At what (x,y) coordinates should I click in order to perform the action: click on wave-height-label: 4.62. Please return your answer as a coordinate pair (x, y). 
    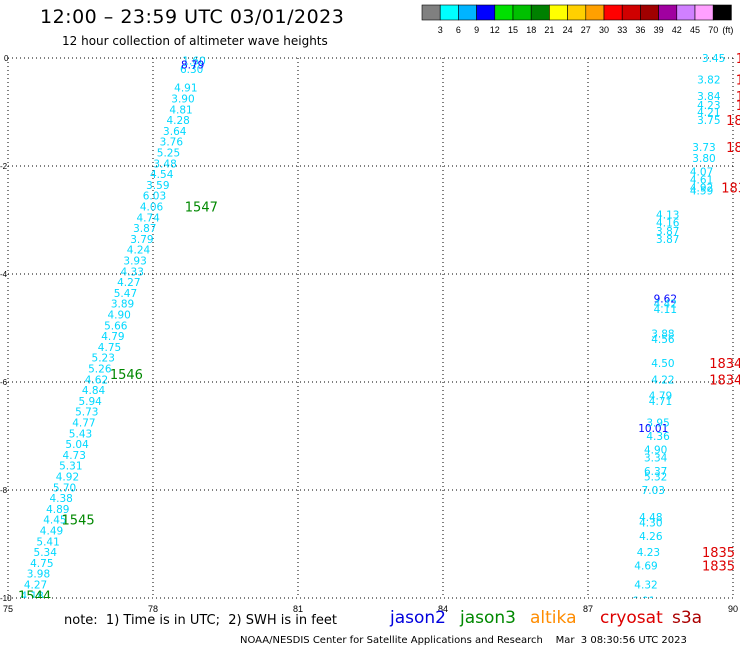
    Looking at the image, I should click on (96, 380).